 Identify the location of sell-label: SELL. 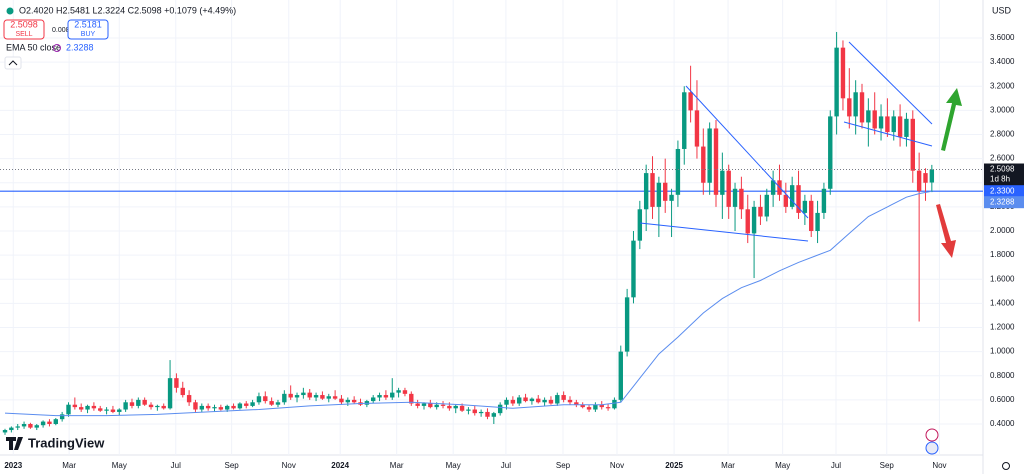
(23, 34).